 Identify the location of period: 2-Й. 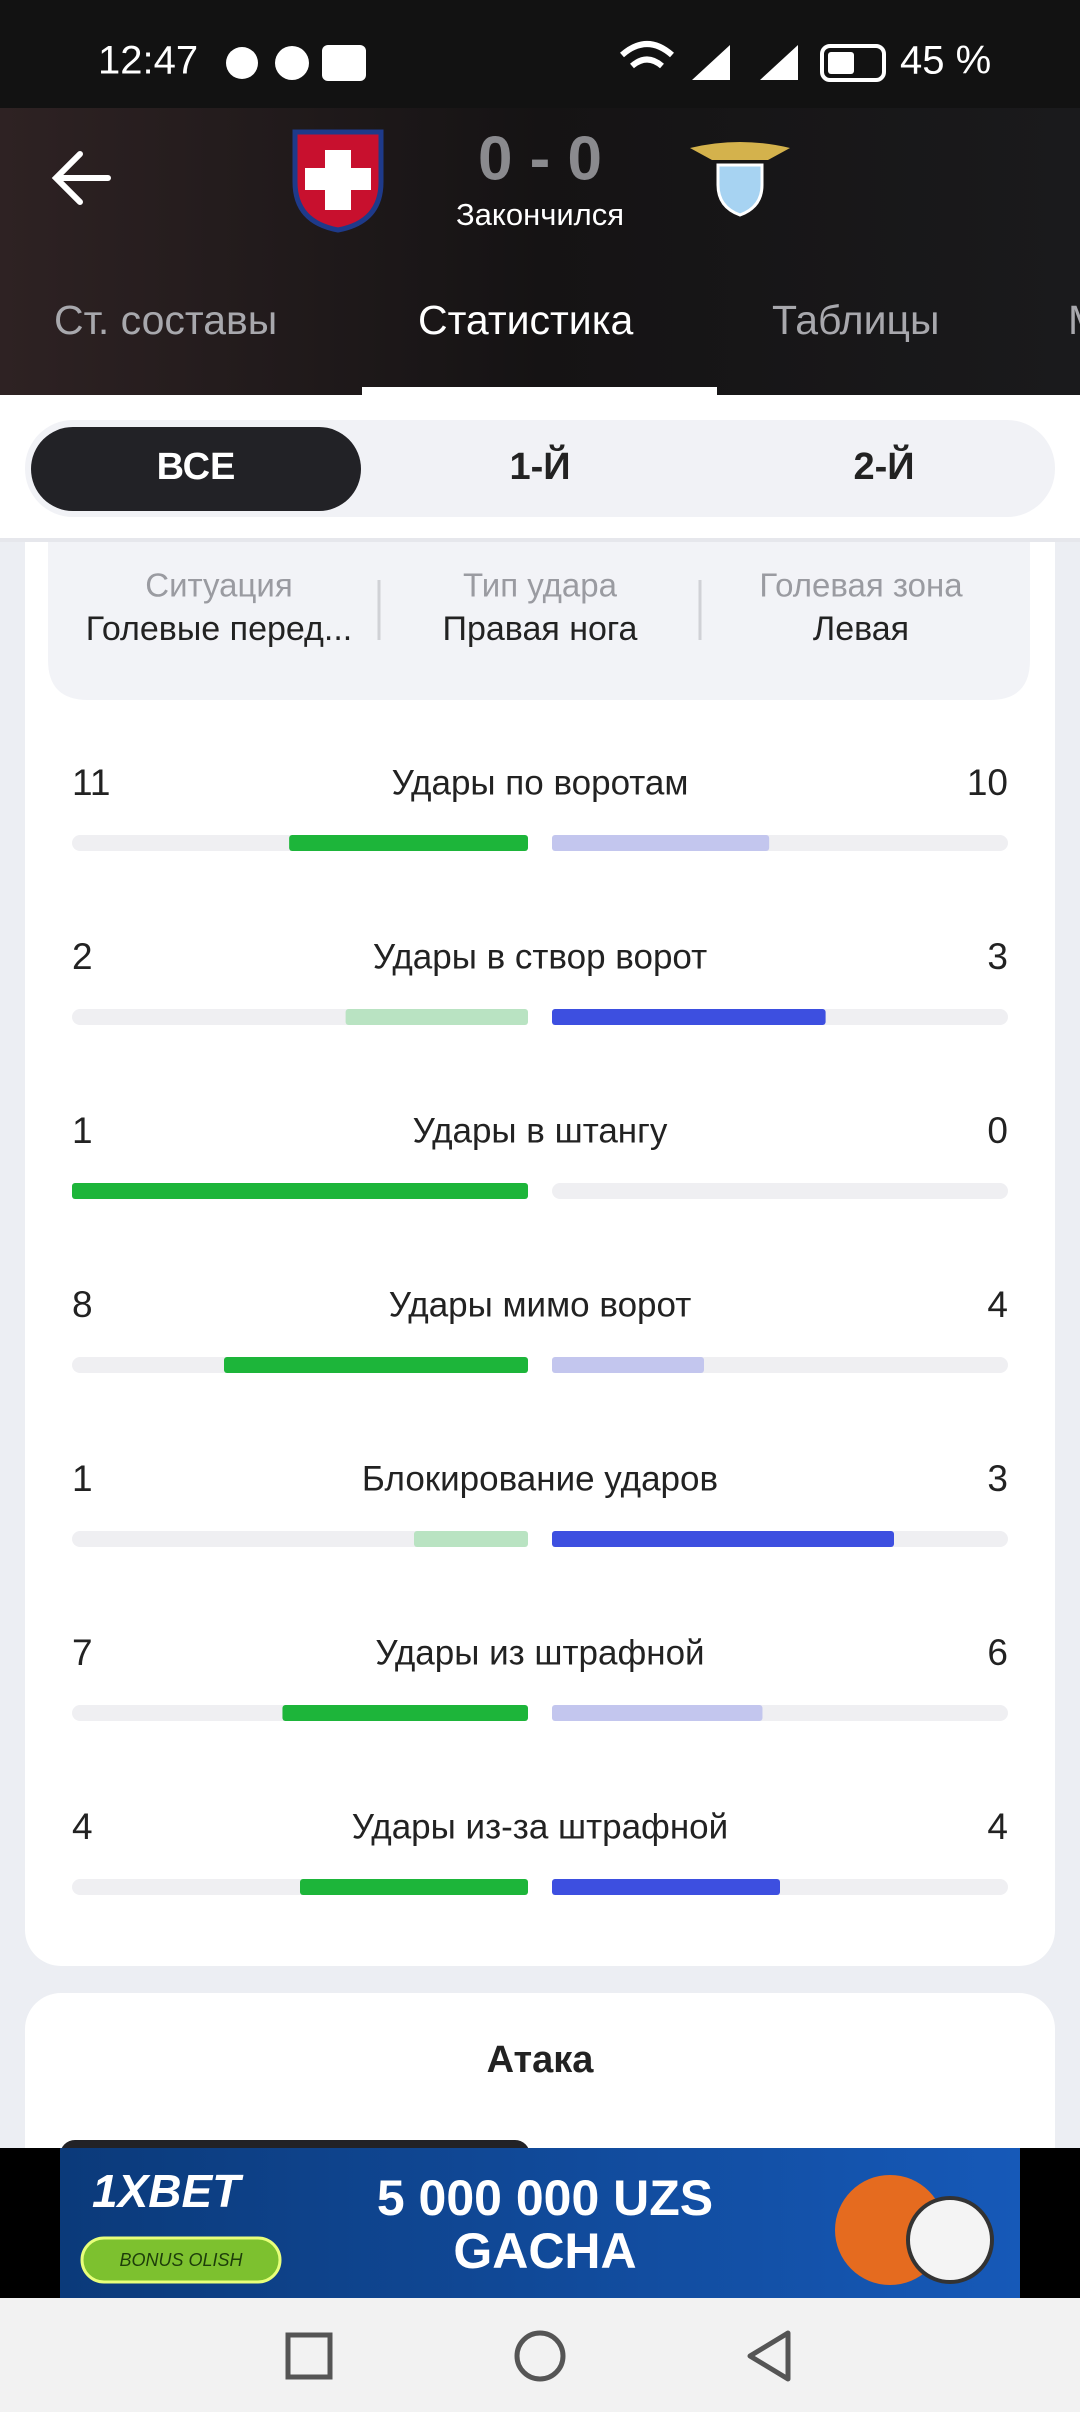
(883, 465).